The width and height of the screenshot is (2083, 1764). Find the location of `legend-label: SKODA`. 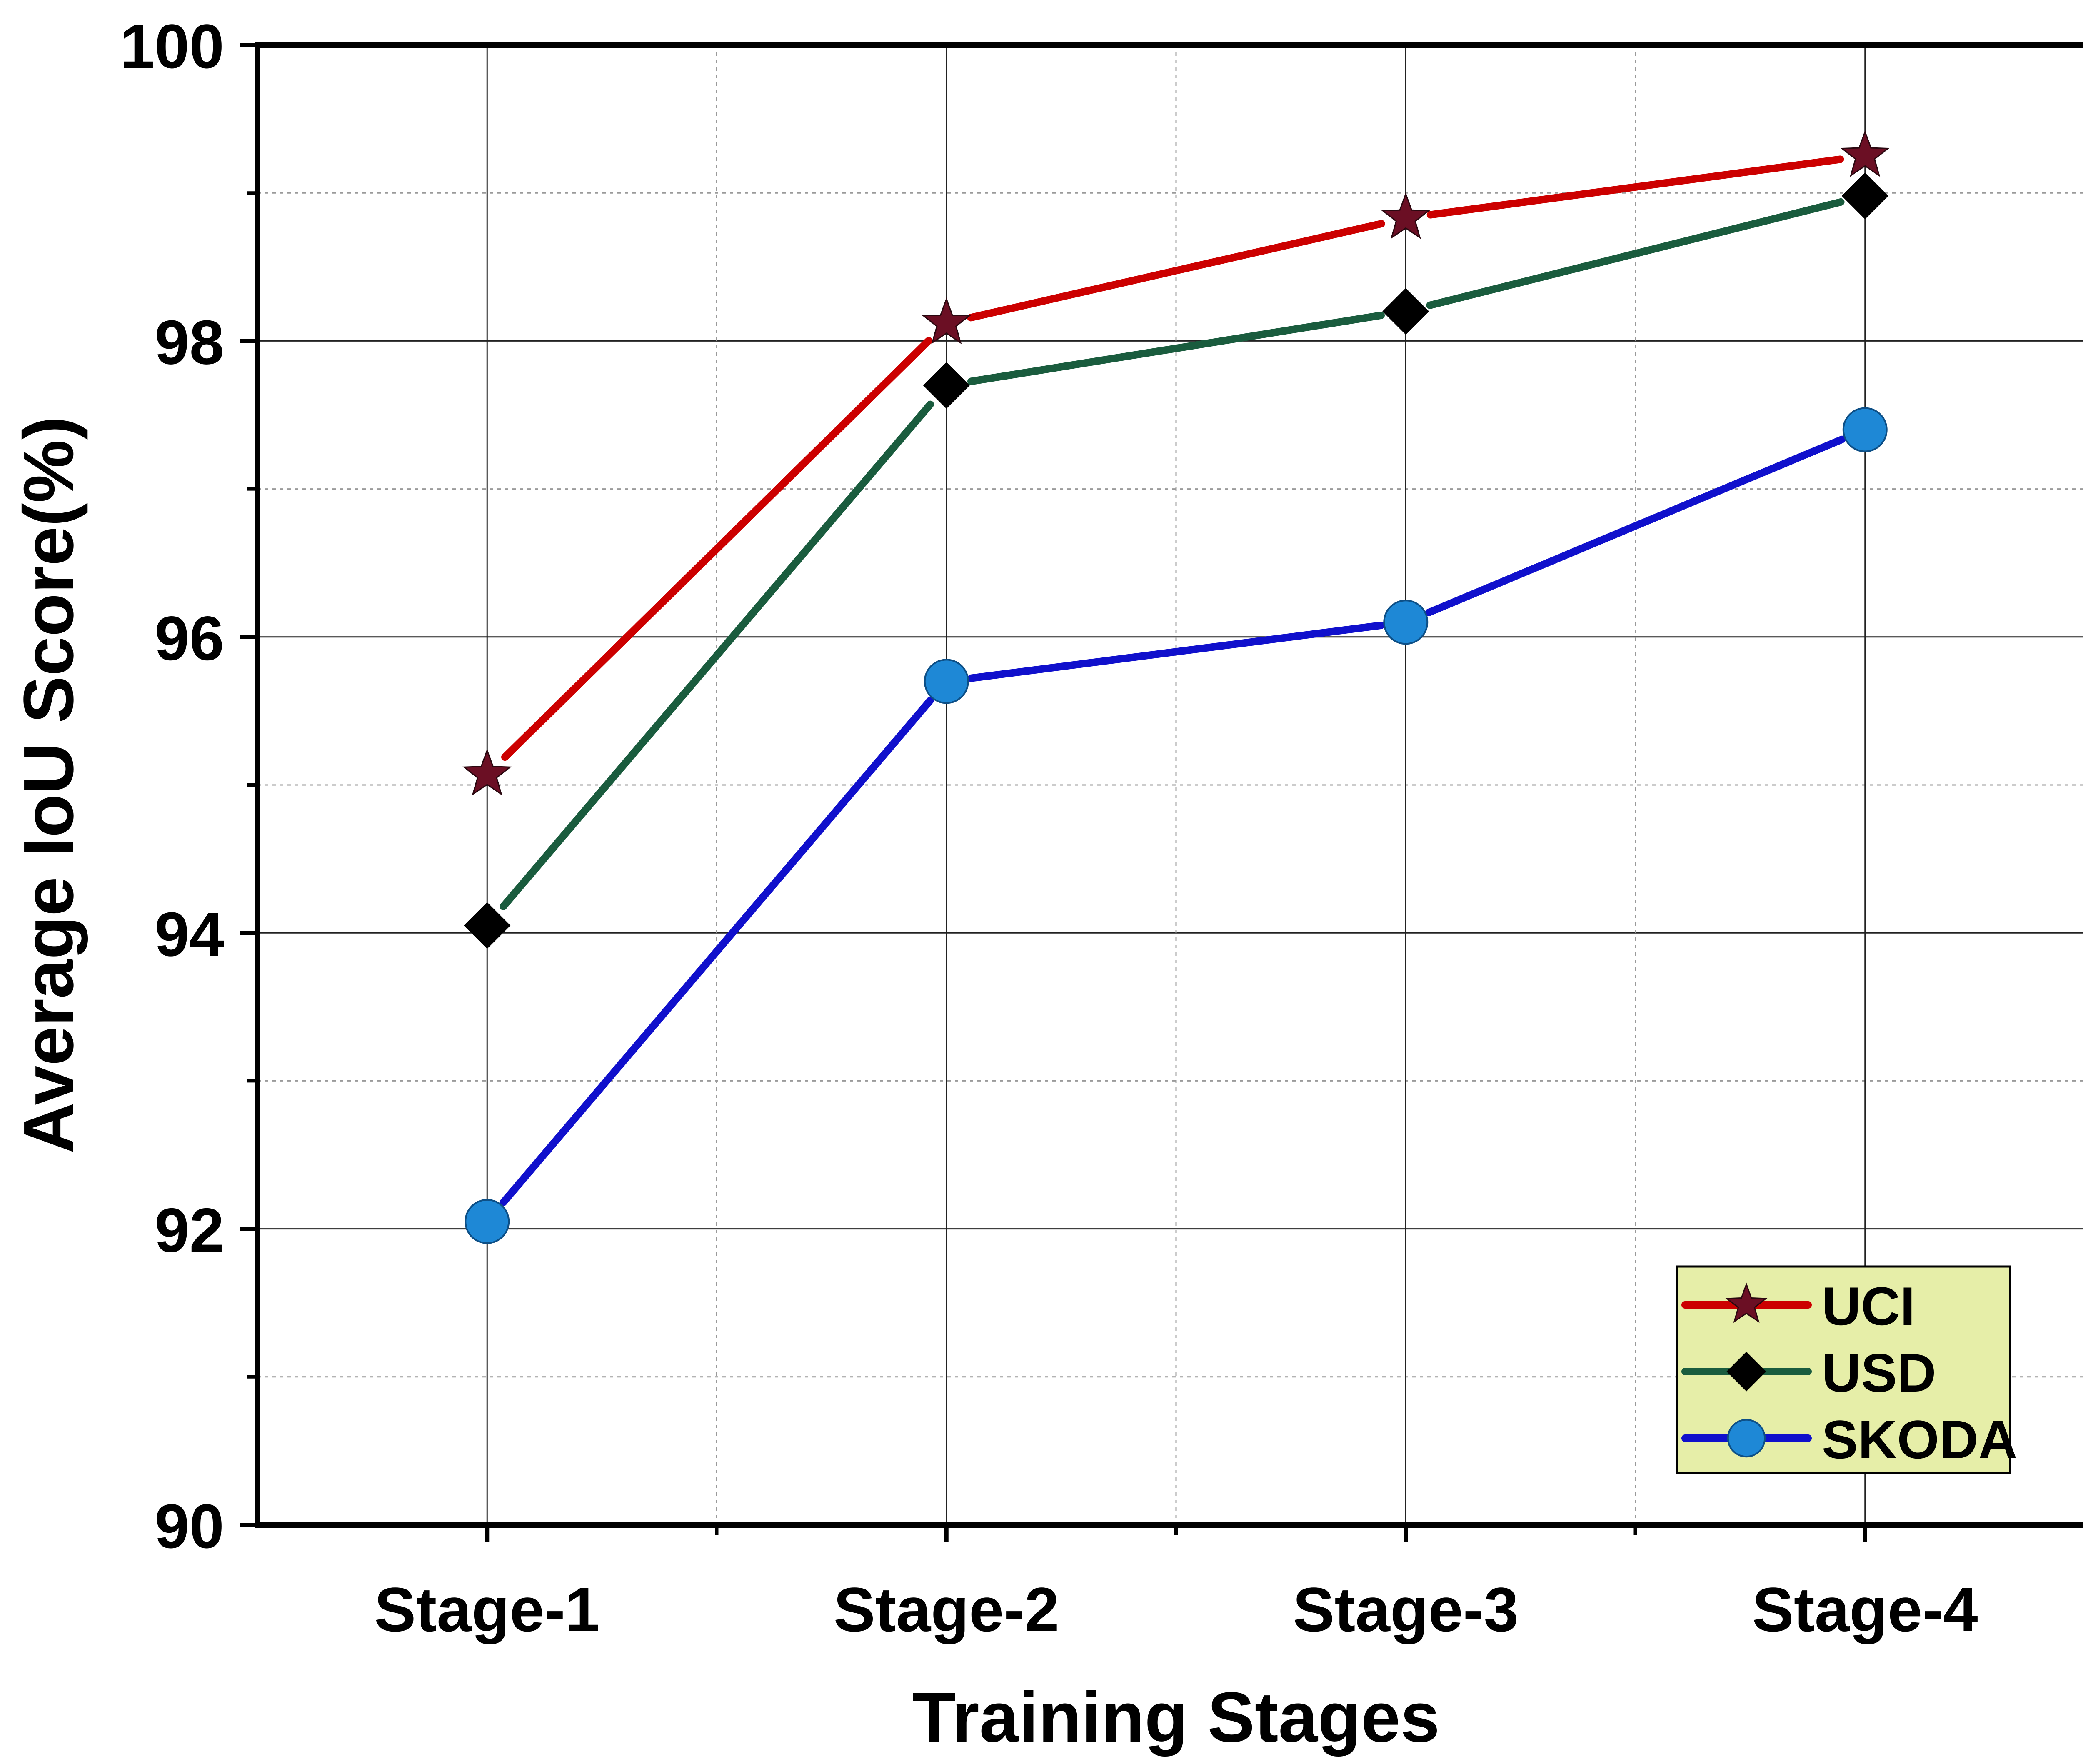

legend-label: SKODA is located at coordinates (1920, 1439).